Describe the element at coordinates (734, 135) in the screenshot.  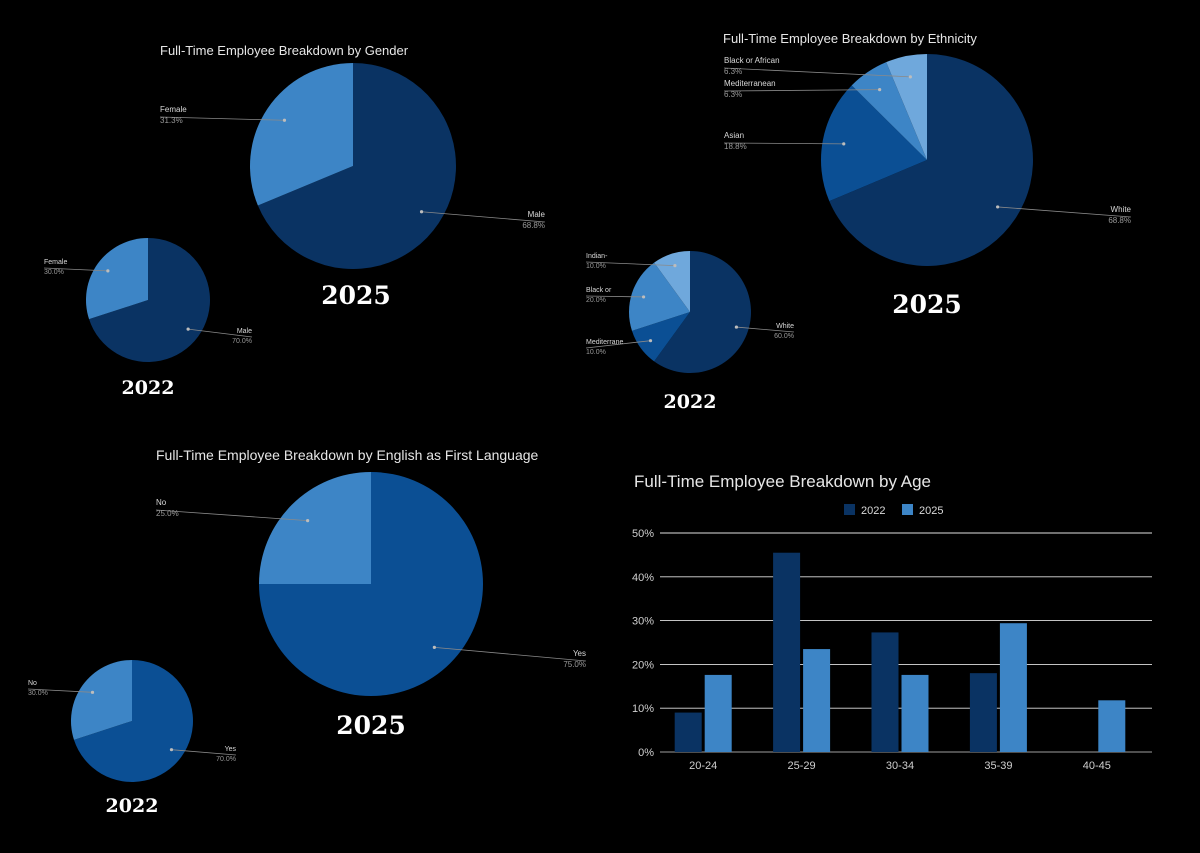
I see `ethnicity-2025-slice-label-1: Asian` at that location.